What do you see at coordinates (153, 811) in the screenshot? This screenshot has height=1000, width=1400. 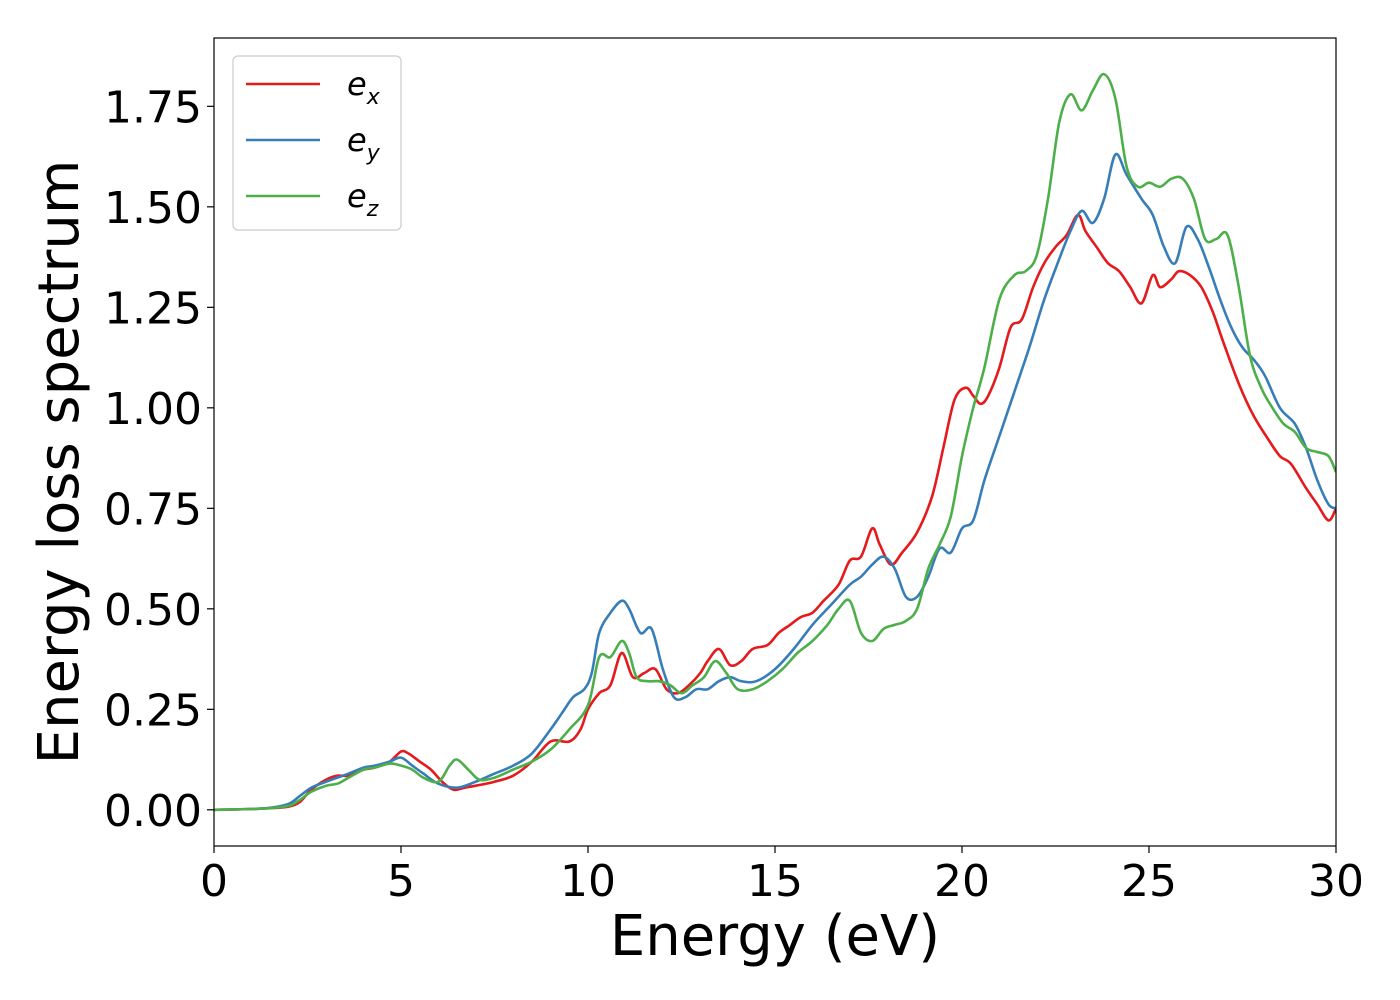 I see `y-tick-label: 0.00` at bounding box center [153, 811].